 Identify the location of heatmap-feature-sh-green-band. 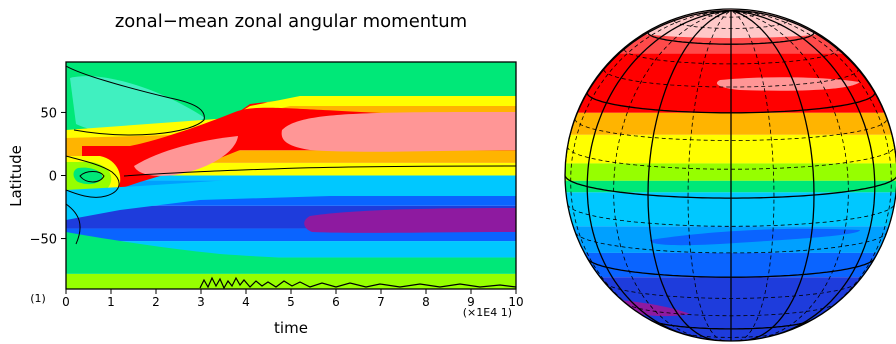
(291, 249).